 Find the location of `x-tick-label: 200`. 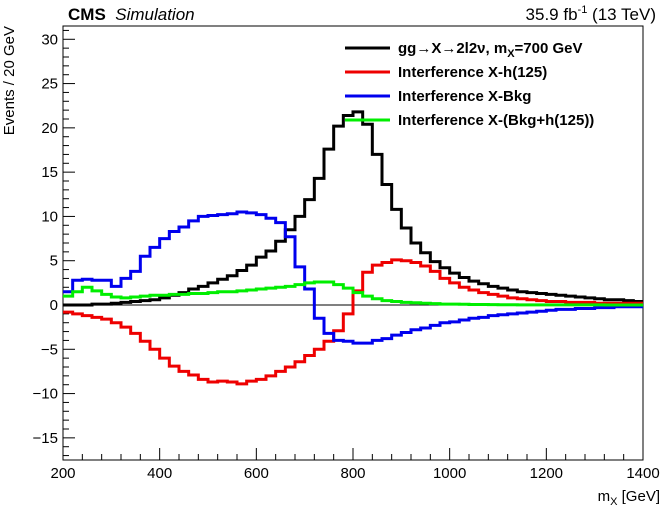

x-tick-label: 200 is located at coordinates (62, 473).